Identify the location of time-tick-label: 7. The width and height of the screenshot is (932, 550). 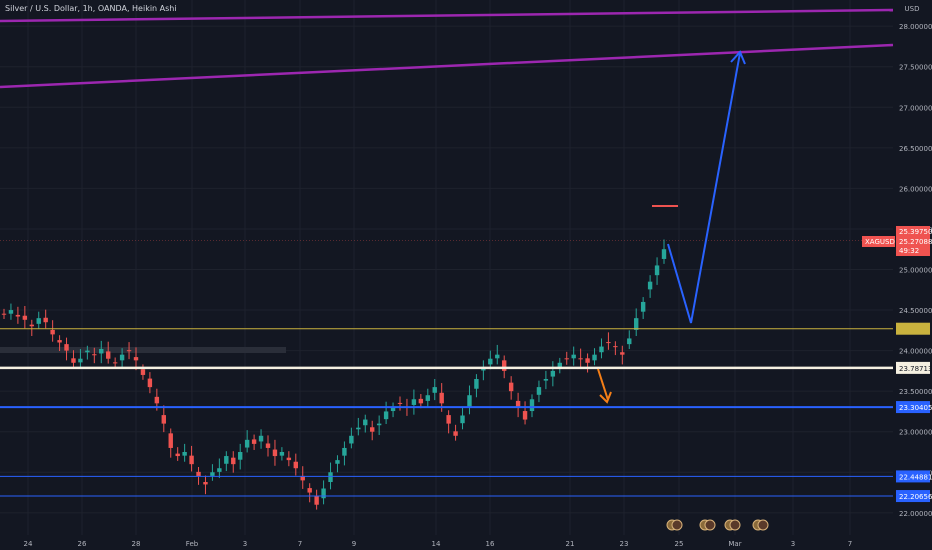
(850, 544).